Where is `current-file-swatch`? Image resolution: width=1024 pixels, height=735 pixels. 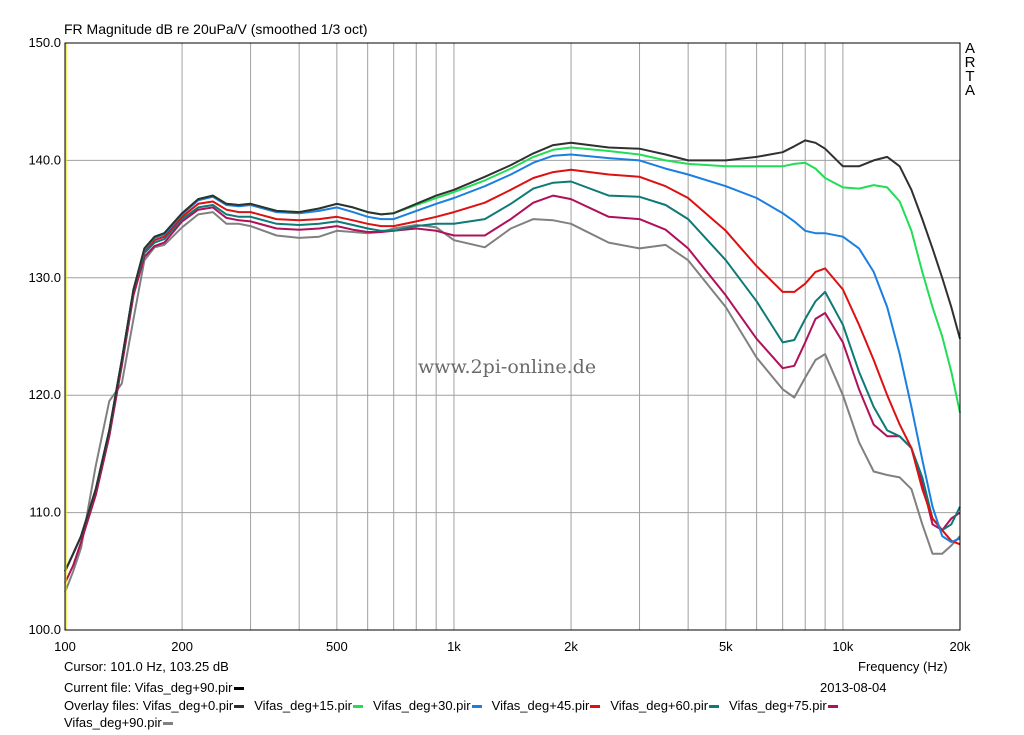
current-file-swatch is located at coordinates (238, 689).